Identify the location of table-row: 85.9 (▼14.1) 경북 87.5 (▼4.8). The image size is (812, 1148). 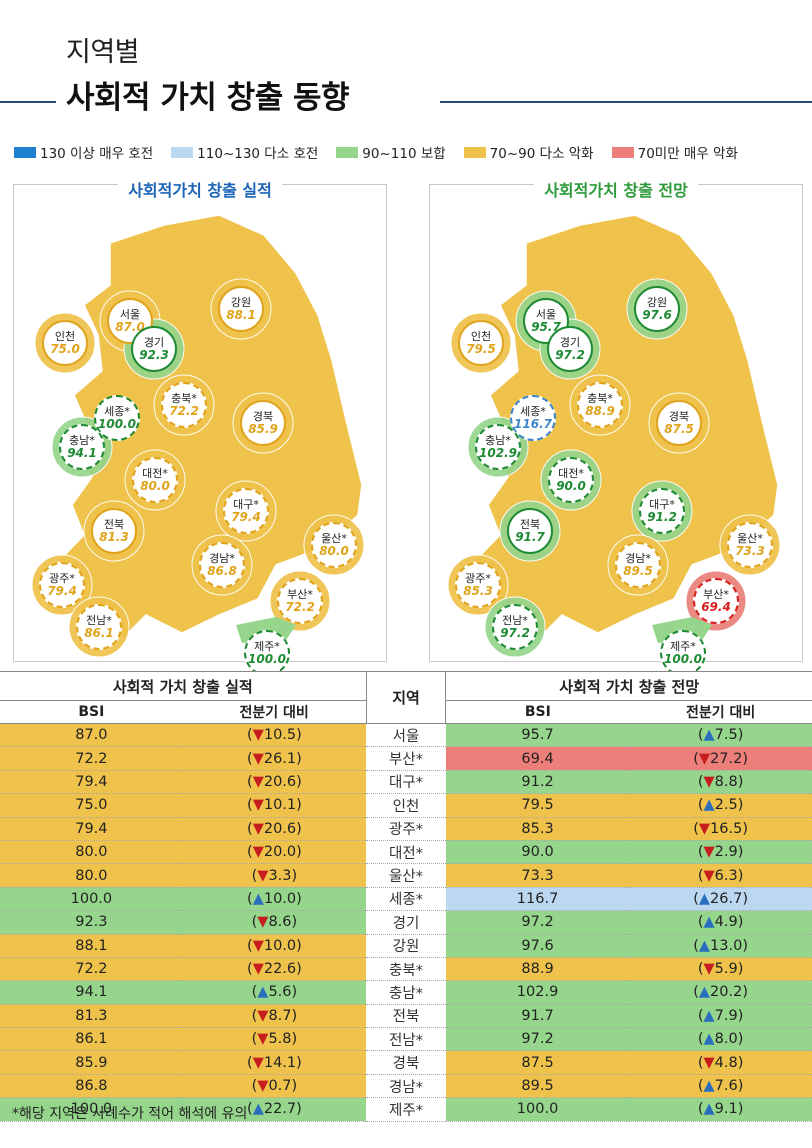
(406, 1062).